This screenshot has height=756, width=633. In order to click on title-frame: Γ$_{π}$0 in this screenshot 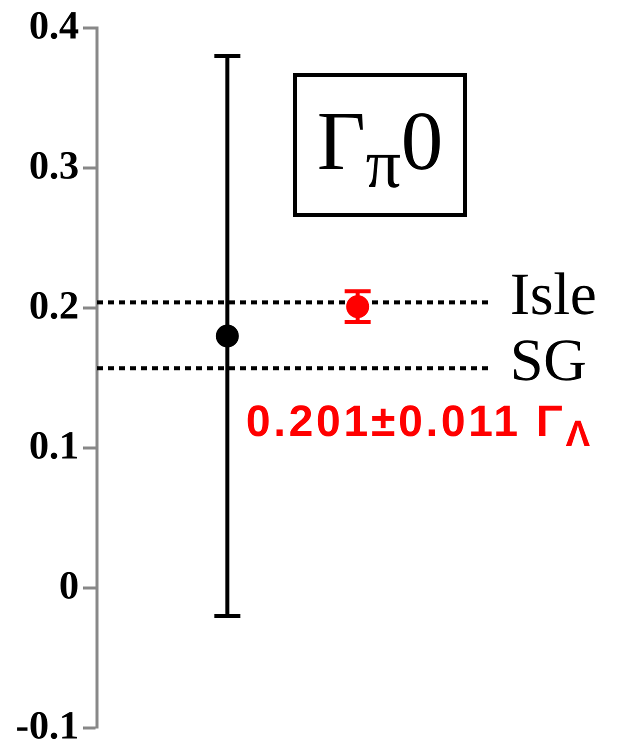, I will do `click(380, 145)`.